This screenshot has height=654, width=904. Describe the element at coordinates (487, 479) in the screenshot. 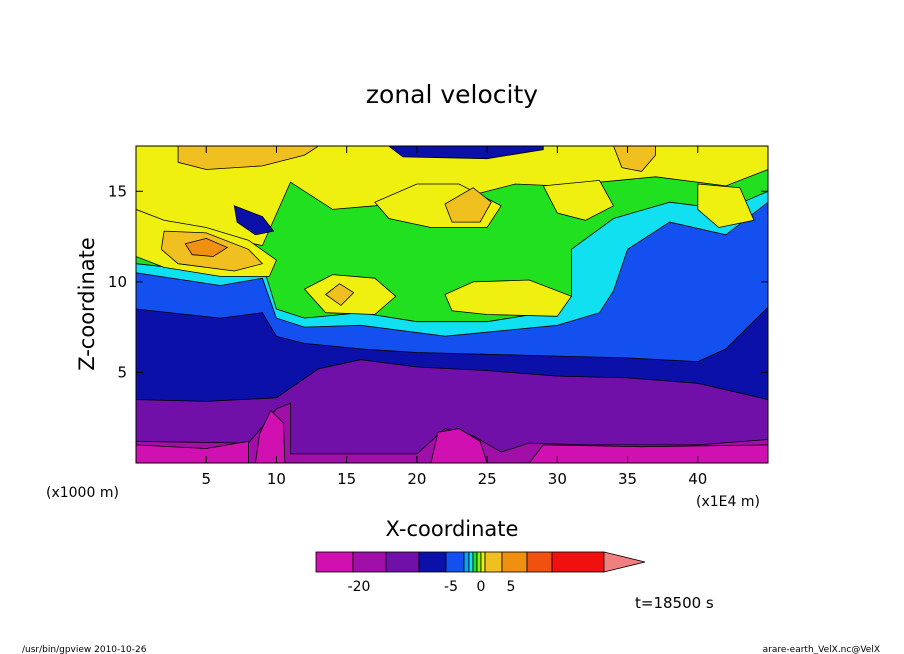

I see `x-tick-label: 25` at that location.